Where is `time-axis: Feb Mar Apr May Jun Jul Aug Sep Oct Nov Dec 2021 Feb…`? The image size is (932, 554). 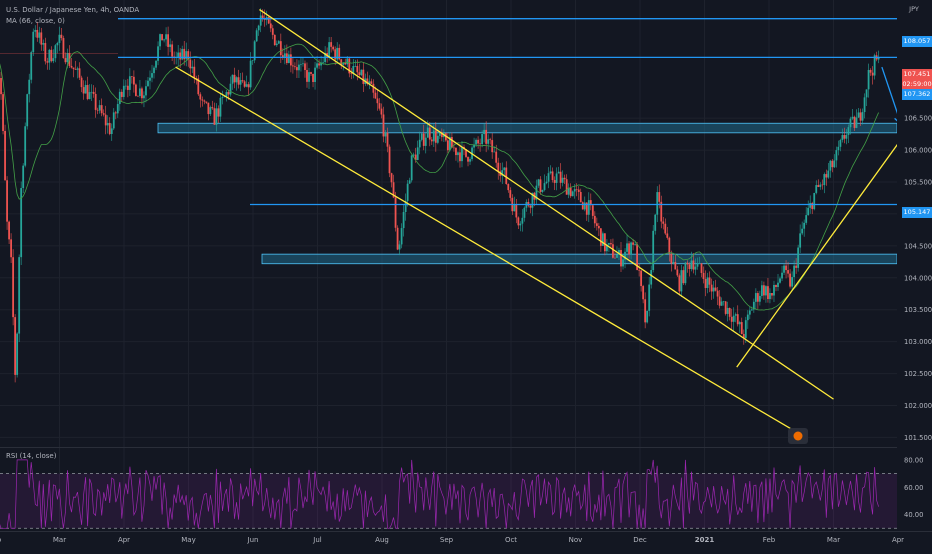
time-axis: Feb Mar Apr May Jun Jul Aug Sep Oct Nov Dec 2021 Feb… is located at coordinates (466, 540).